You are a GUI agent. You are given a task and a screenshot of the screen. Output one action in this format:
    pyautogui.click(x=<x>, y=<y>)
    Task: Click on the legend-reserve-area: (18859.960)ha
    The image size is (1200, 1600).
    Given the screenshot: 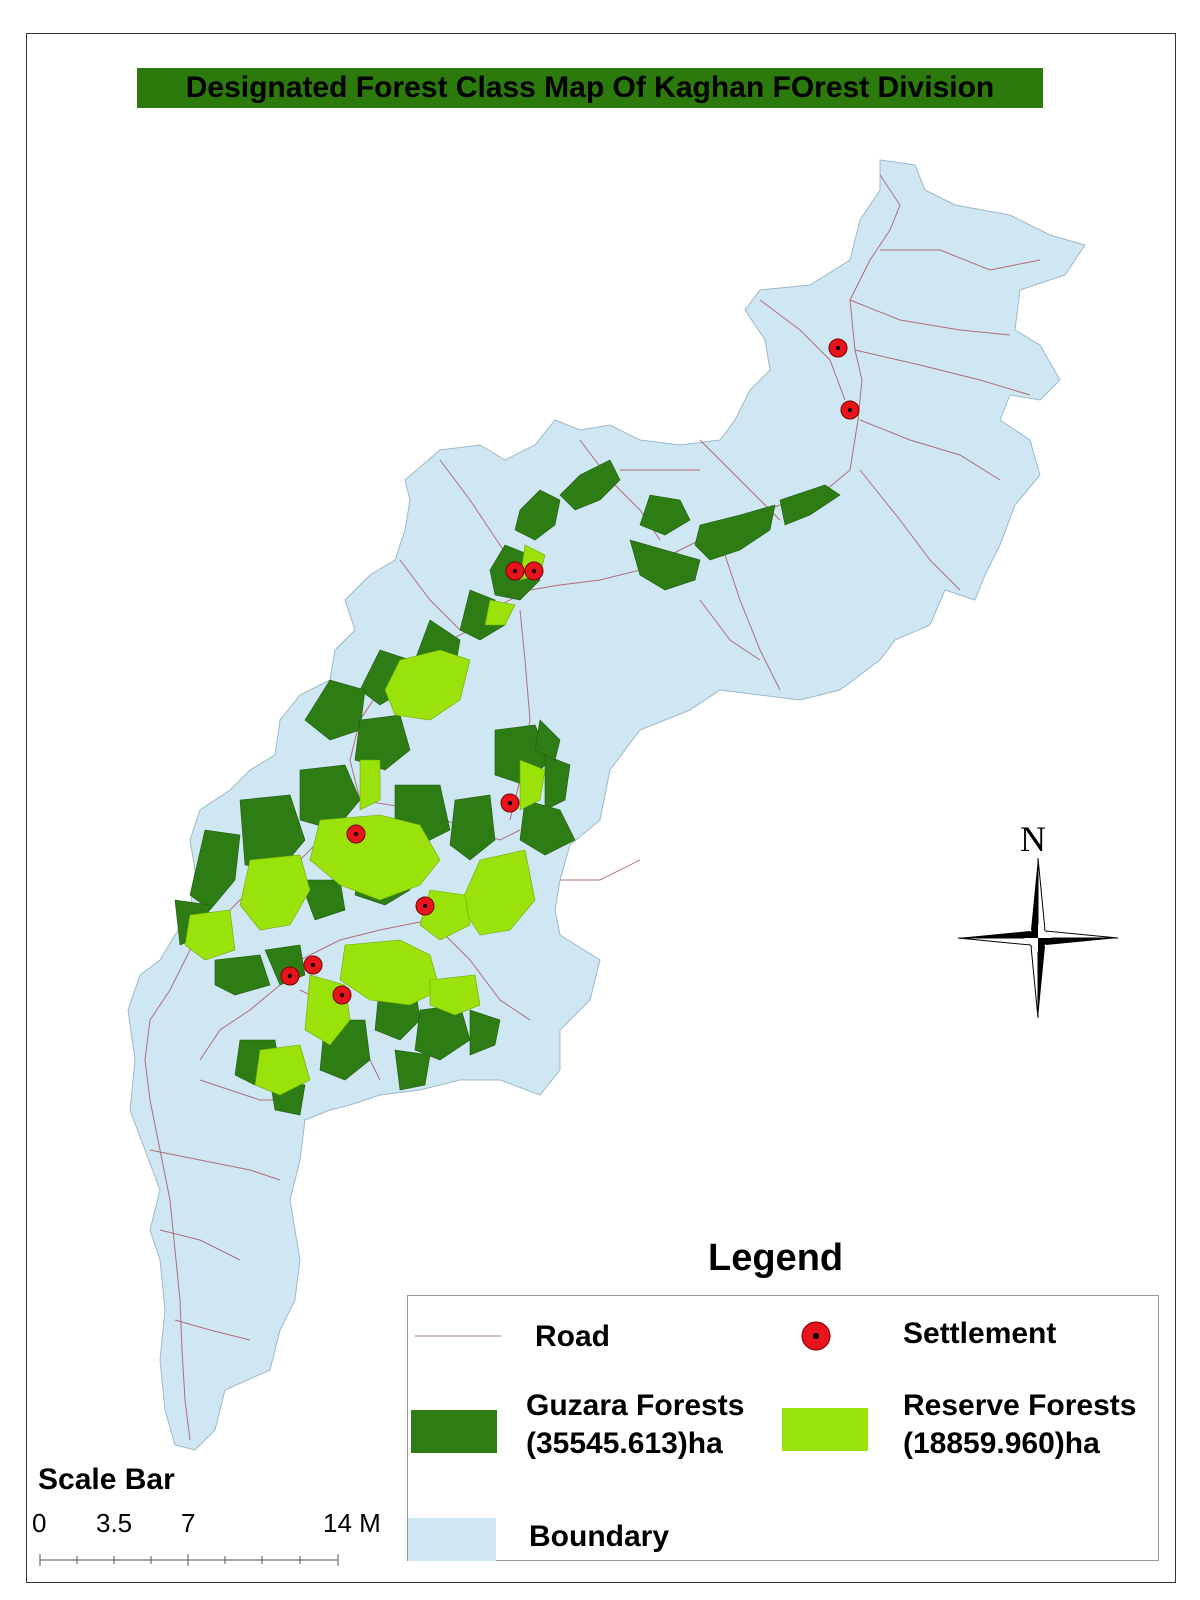 What is the action you would take?
    pyautogui.click(x=1001, y=1443)
    